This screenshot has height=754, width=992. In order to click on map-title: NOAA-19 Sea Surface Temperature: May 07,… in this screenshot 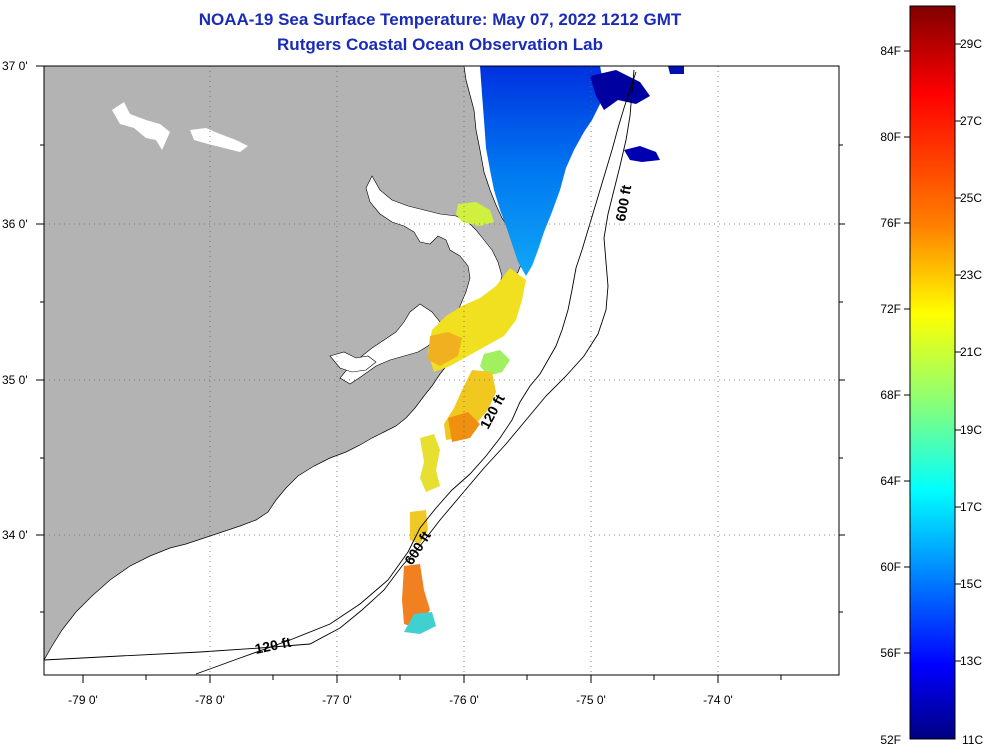, I will do `click(440, 19)`.